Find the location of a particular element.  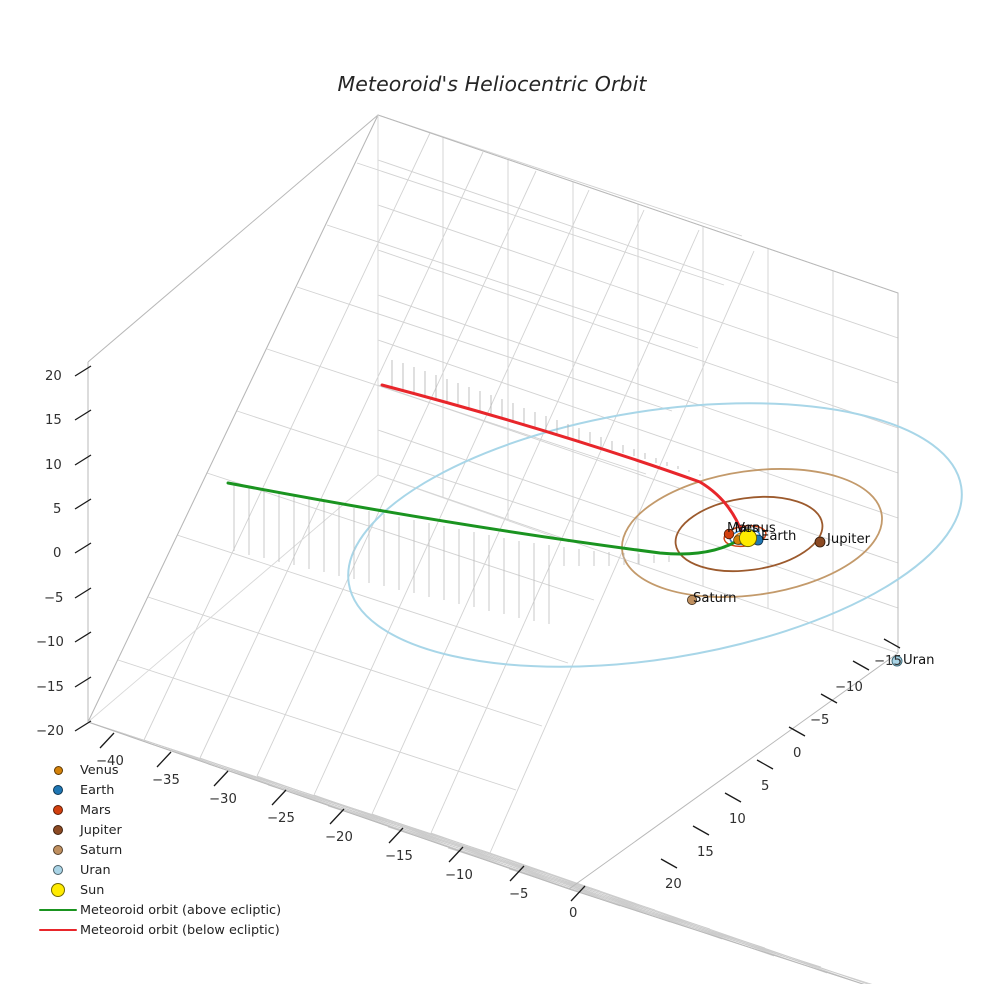

marker-jupiter is located at coordinates (820, 542).